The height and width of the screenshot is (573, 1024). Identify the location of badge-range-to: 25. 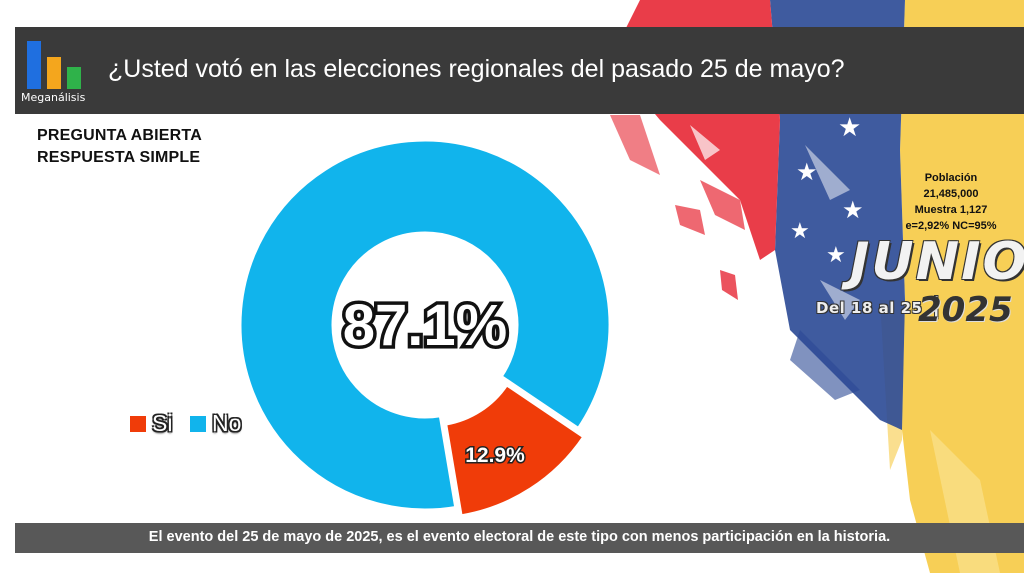
(911, 308).